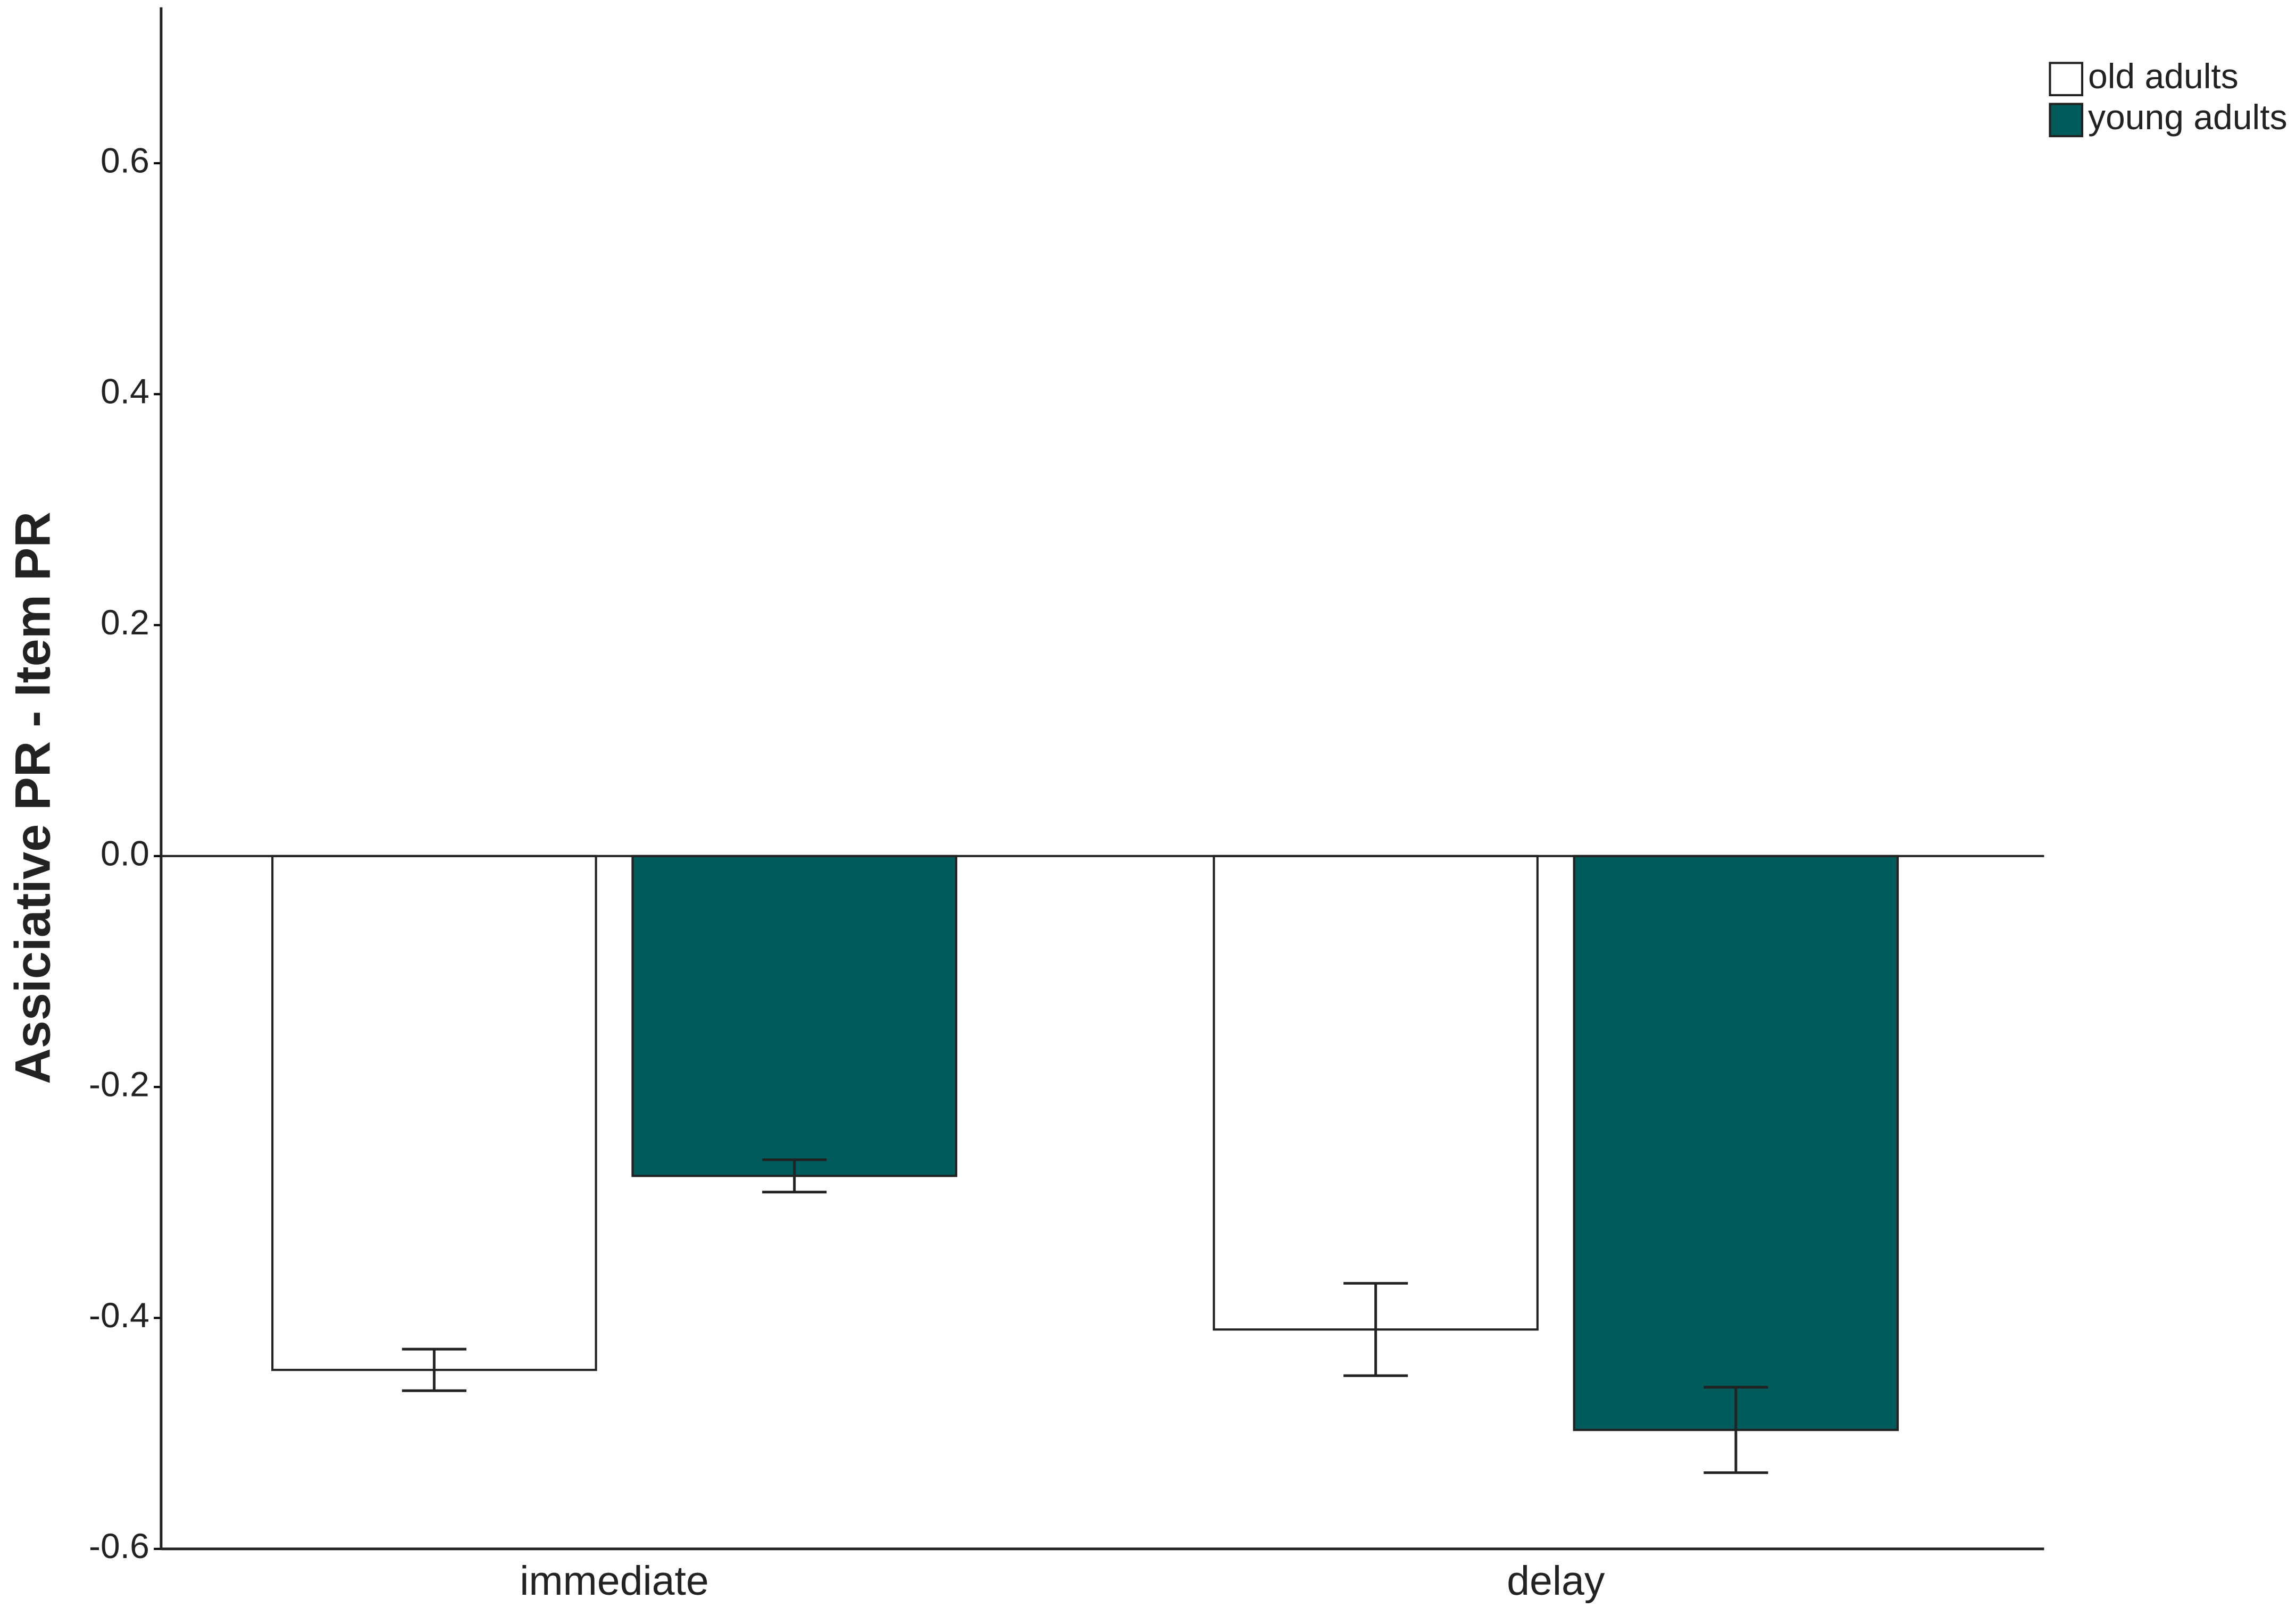  I want to click on y-axis-label: Assiciative PR - Item PR, so click(33, 798).